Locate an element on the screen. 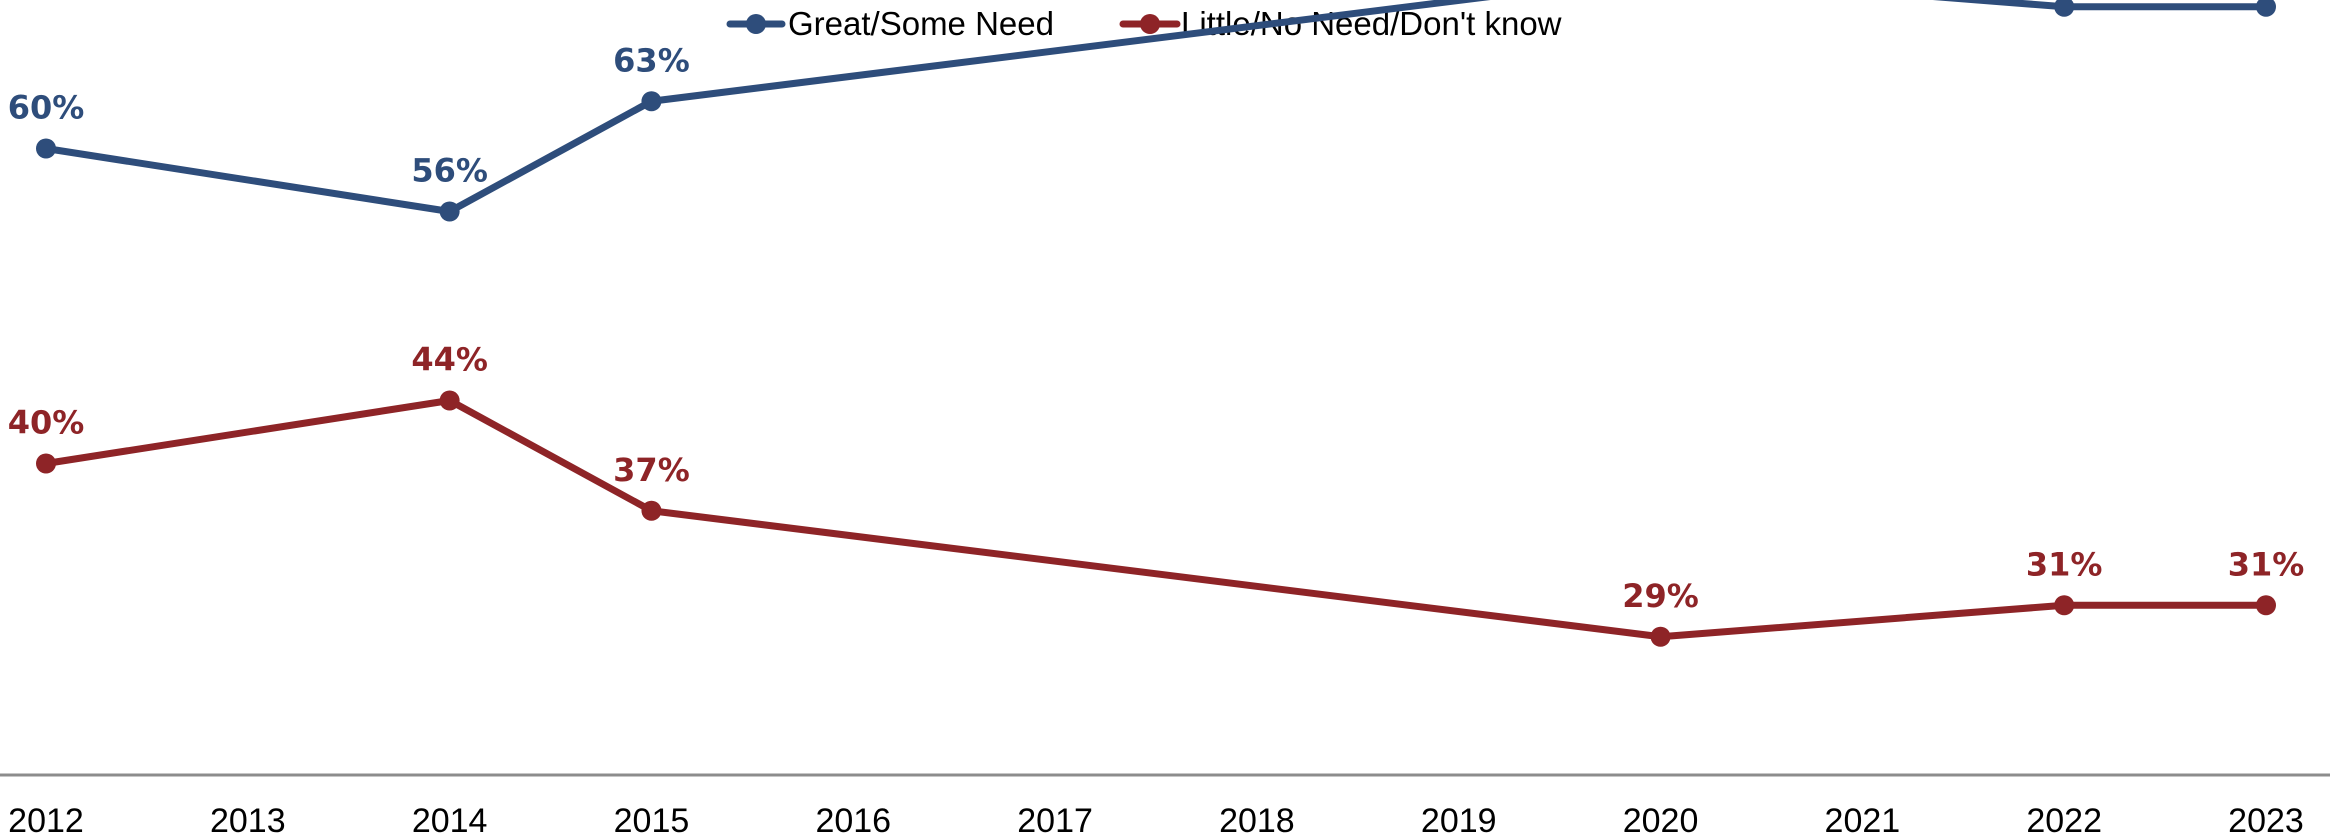 This screenshot has height=838, width=2330. x-tick-label-2018: 2018 is located at coordinates (1257, 820).